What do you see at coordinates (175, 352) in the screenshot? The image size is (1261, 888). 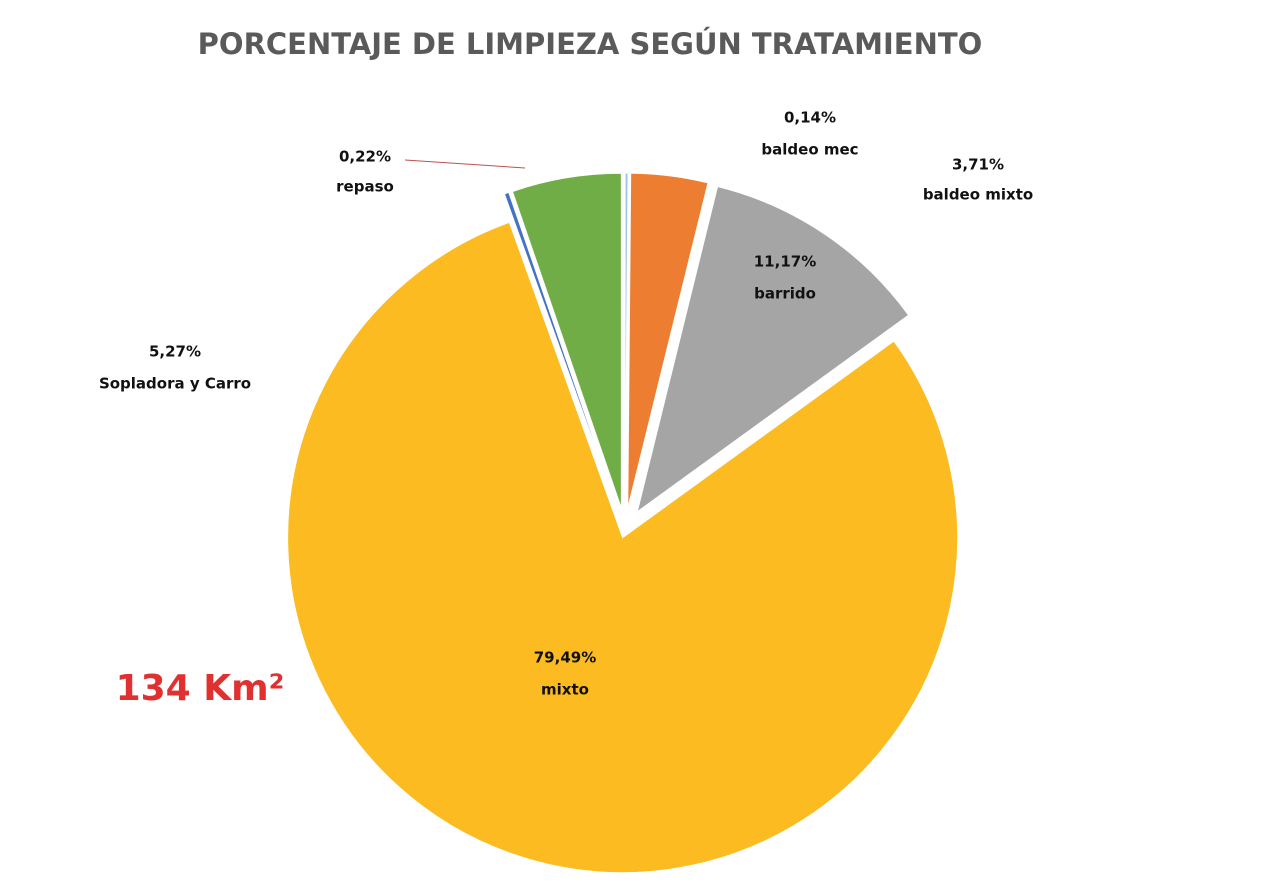 I see `data-label: 5,27%` at bounding box center [175, 352].